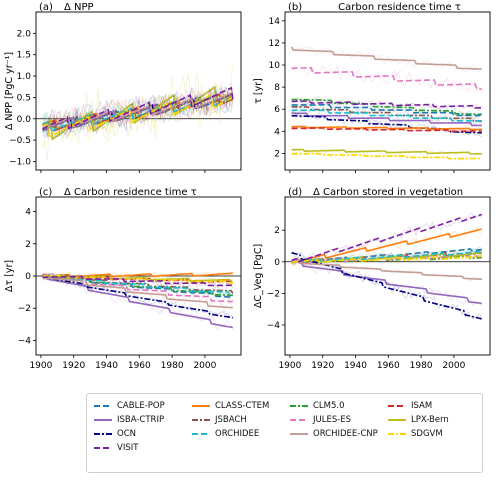  I want to click on y-tick-label: 12, so click(274, 44).